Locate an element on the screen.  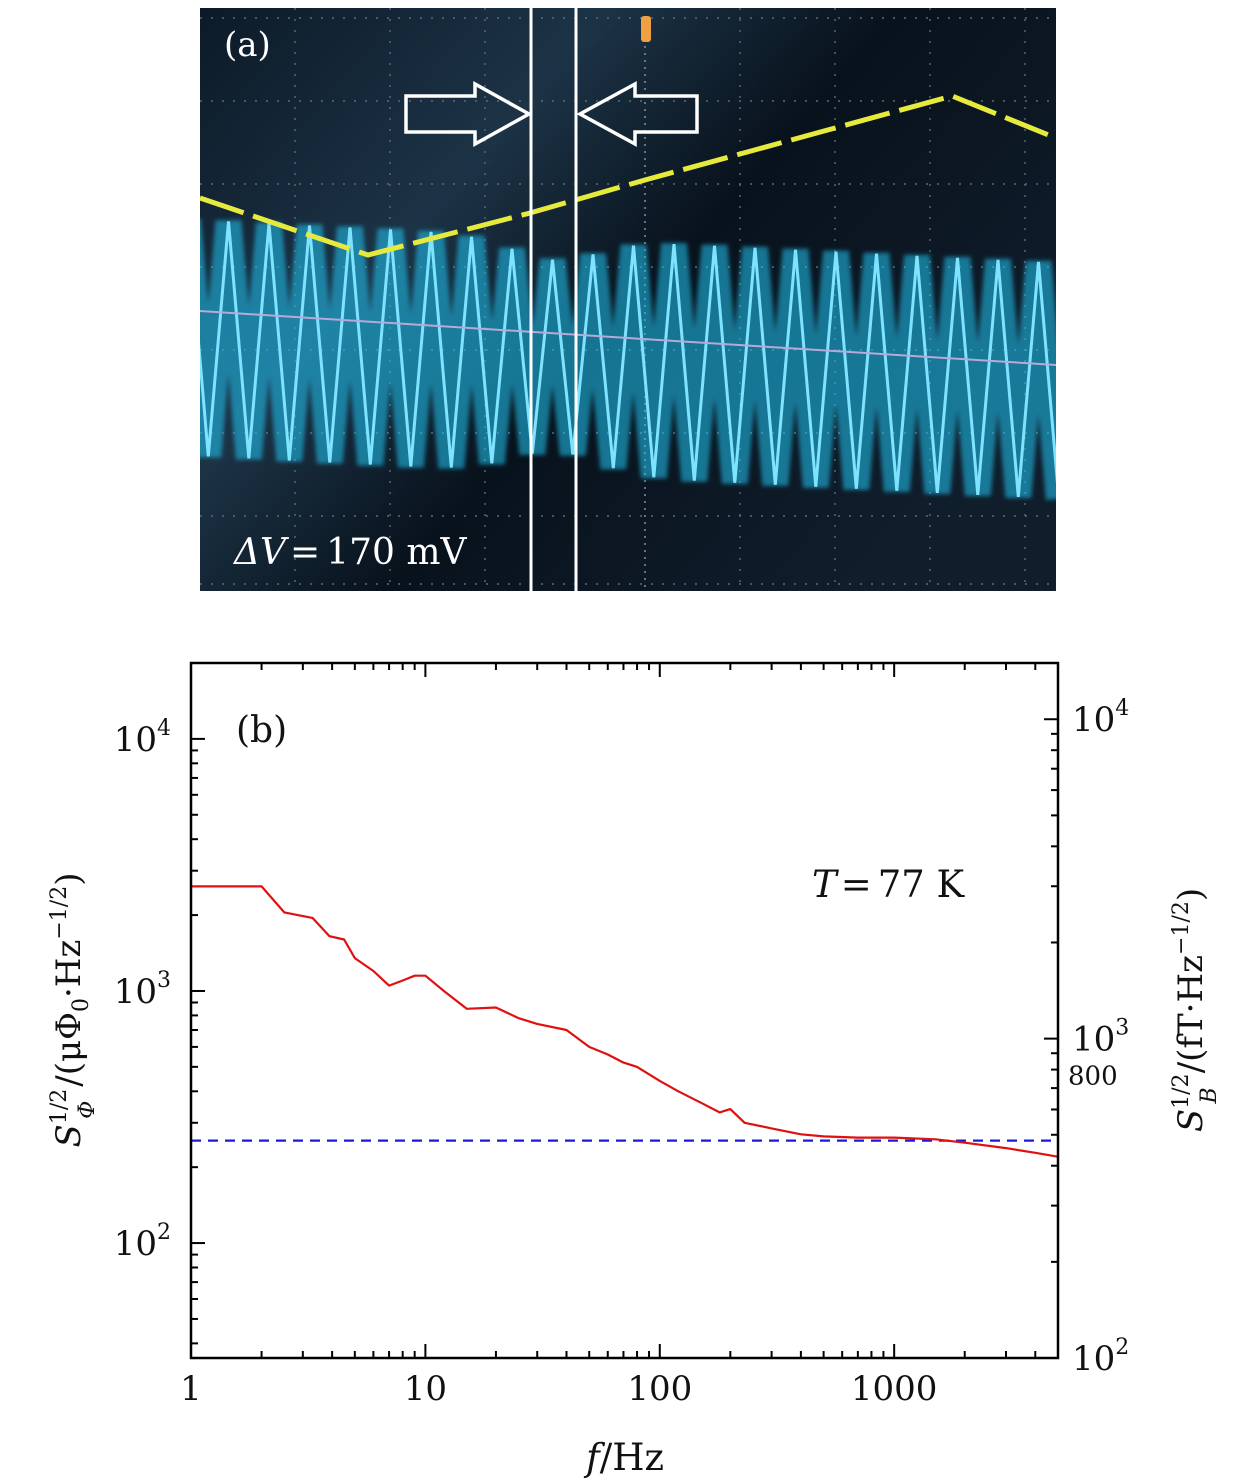
x-tick-label: 10 is located at coordinates (425, 1389).